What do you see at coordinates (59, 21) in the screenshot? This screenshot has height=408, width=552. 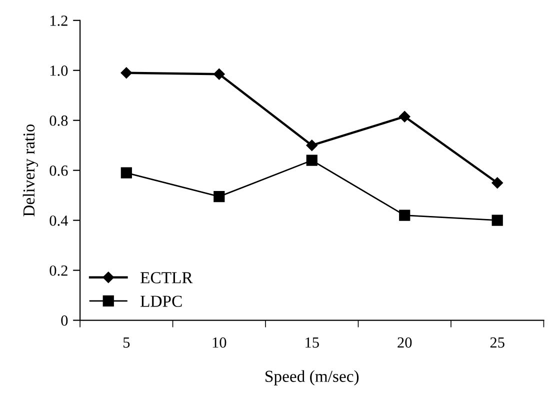 I see `y-tick-label: 1.2` at bounding box center [59, 21].